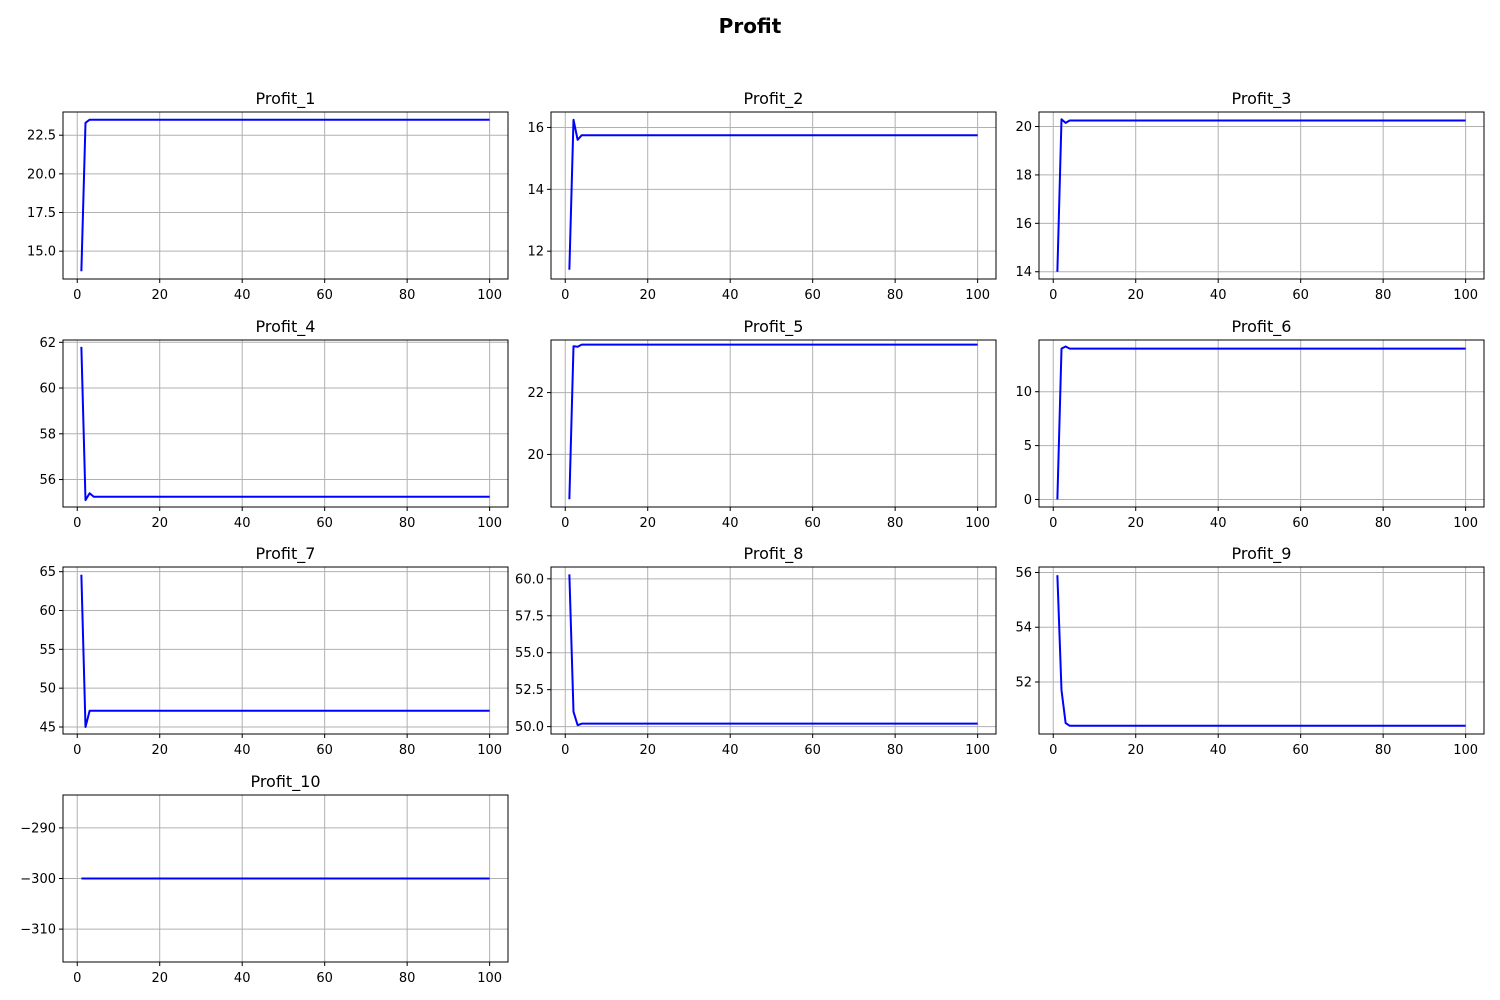 This screenshot has height=1000, width=1500. I want to click on figure-title: Profit, so click(750, 26).